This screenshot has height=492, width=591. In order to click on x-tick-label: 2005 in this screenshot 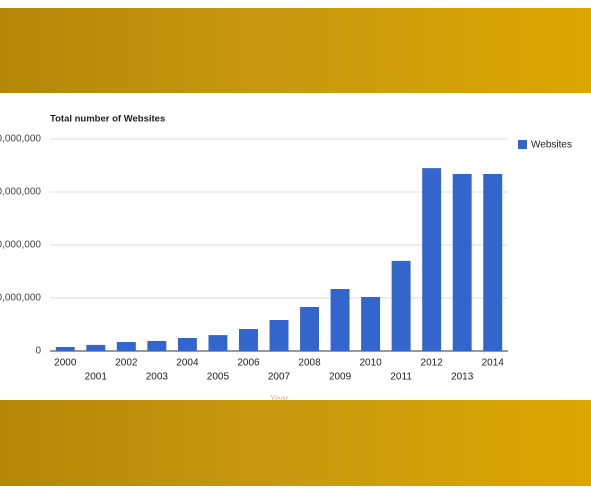, I will do `click(218, 377)`.